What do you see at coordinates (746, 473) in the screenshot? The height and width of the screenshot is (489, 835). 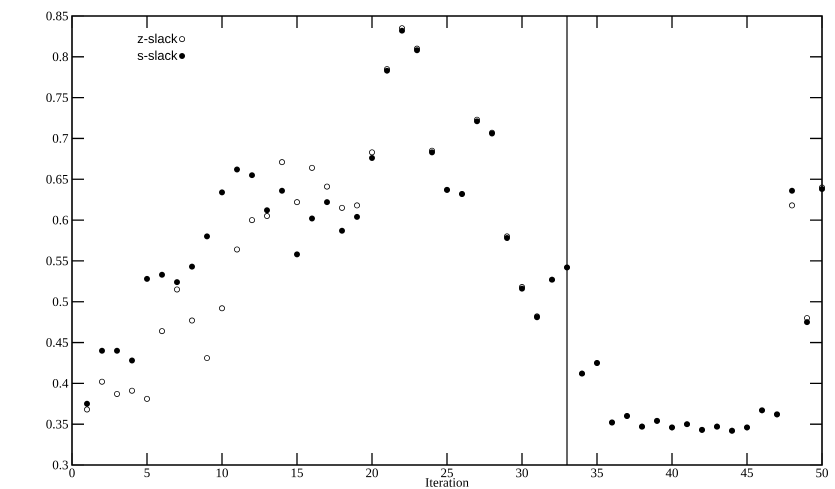 I see `x-tick-label: 45` at bounding box center [746, 473].